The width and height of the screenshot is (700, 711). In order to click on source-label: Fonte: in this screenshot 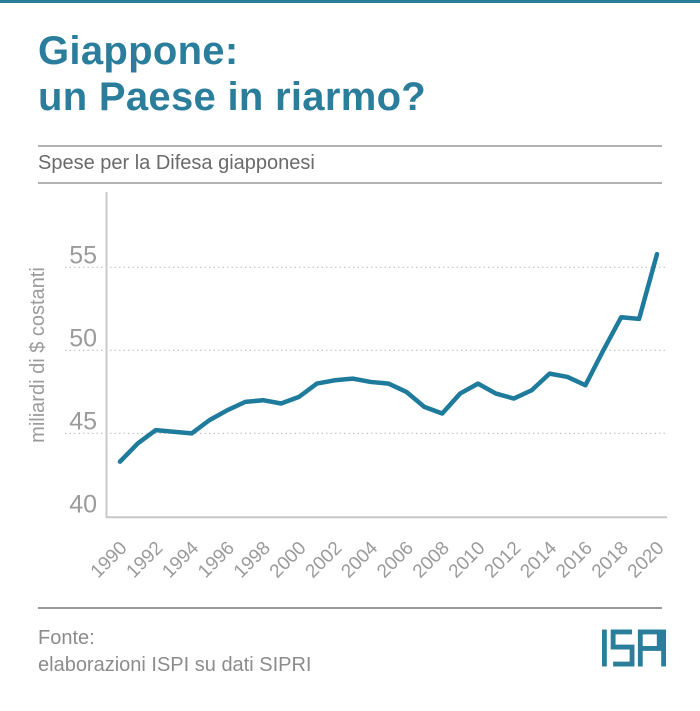, I will do `click(66, 638)`.